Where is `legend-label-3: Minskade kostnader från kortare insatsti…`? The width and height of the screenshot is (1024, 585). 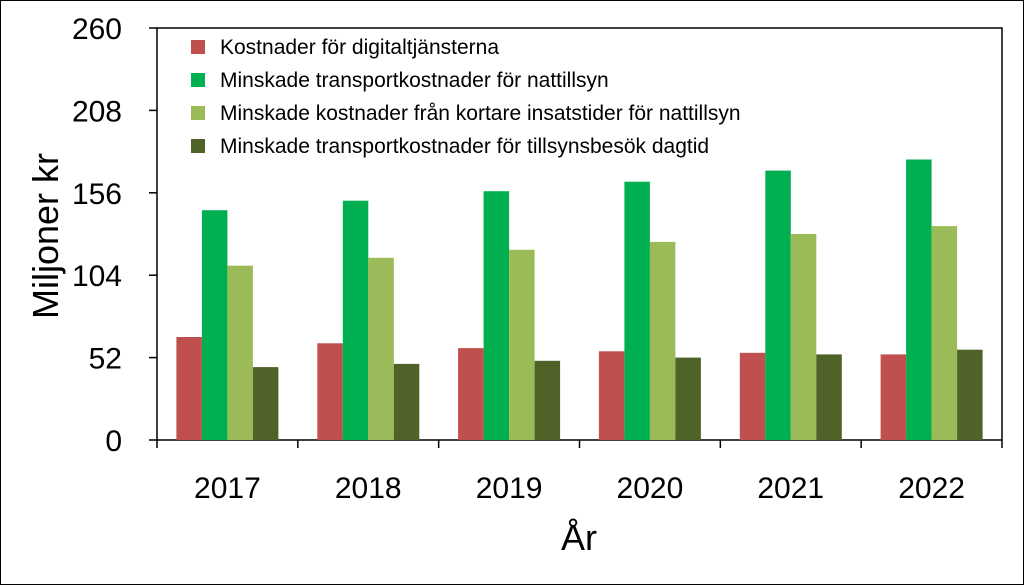 legend-label-3: Minskade kostnader från kortare insatsti… is located at coordinates (480, 113).